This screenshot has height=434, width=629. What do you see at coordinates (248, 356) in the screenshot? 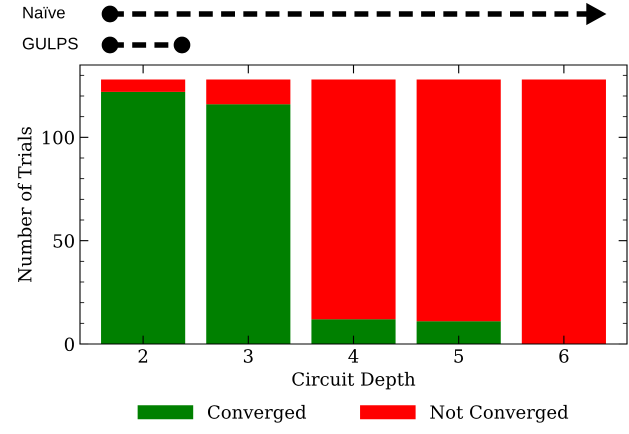
I see `x-tick-label: 3` at bounding box center [248, 356].